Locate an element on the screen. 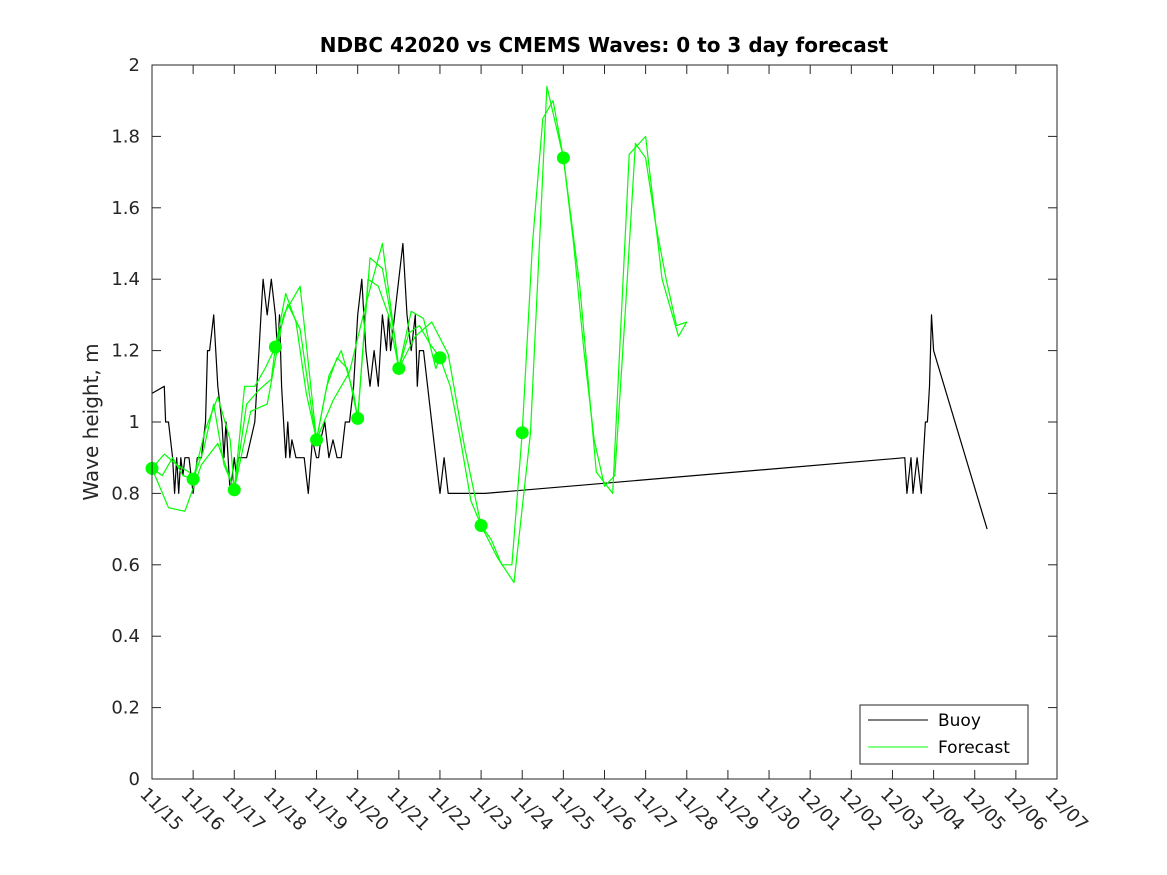 The height and width of the screenshot is (875, 1167). legend-label-forecast: Forecast is located at coordinates (974, 748).